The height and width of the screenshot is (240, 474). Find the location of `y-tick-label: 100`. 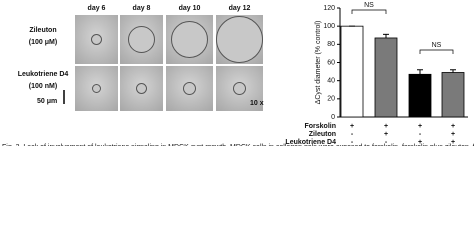

y-tick-label: 100 is located at coordinates (329, 26).